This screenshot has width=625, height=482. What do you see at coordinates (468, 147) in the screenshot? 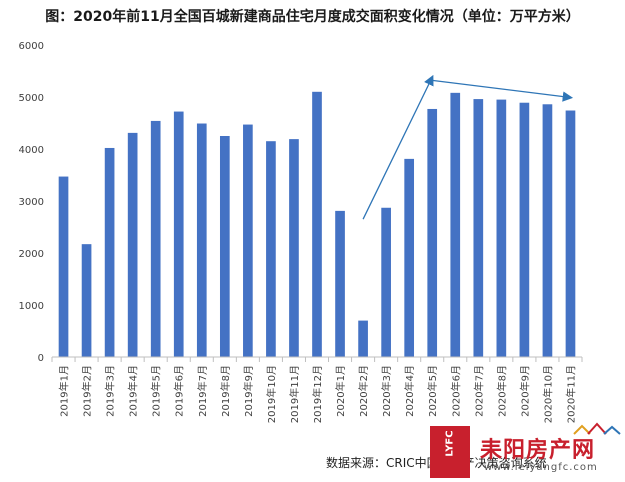
I see `trend-arrows` at bounding box center [468, 147].